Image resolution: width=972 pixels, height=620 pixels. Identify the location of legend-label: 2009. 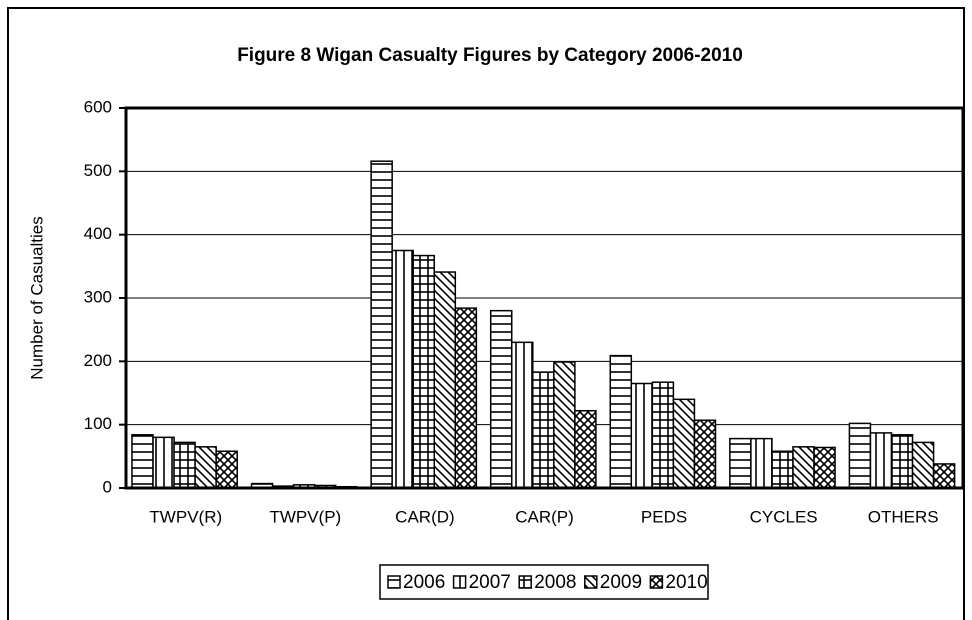
(621, 582).